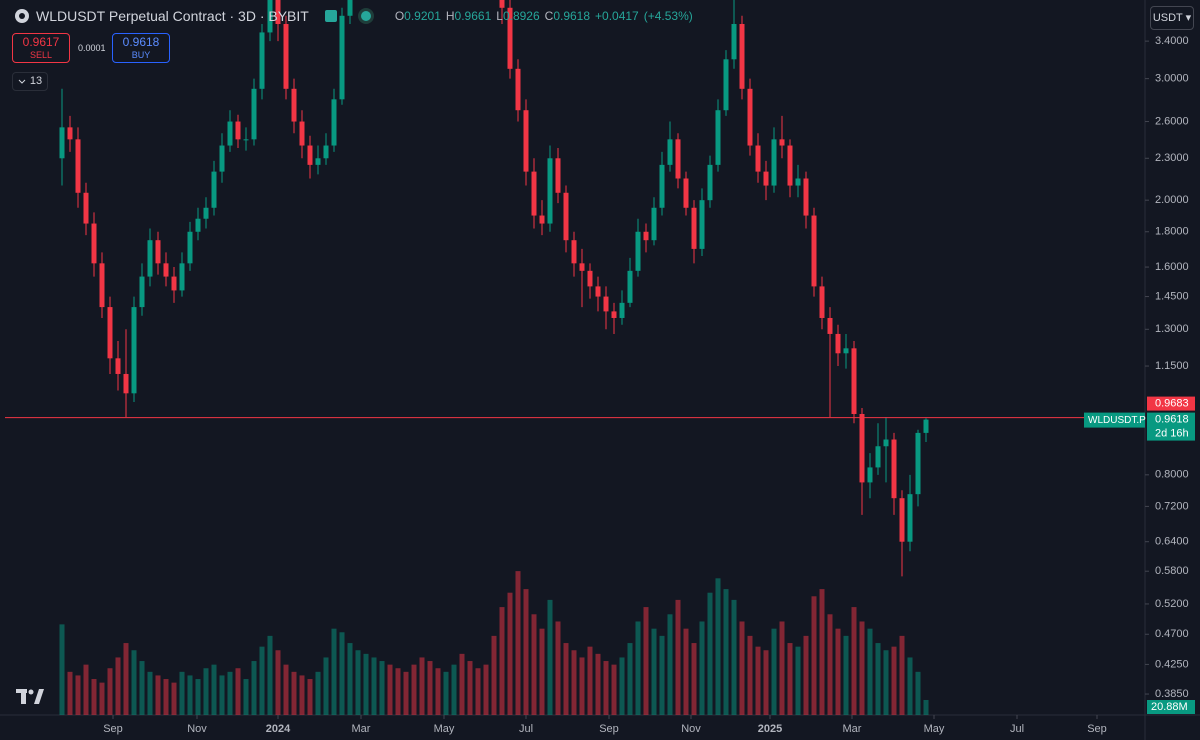 This screenshot has width=1200, height=740. What do you see at coordinates (330, 16) in the screenshot?
I see `flag` at bounding box center [330, 16].